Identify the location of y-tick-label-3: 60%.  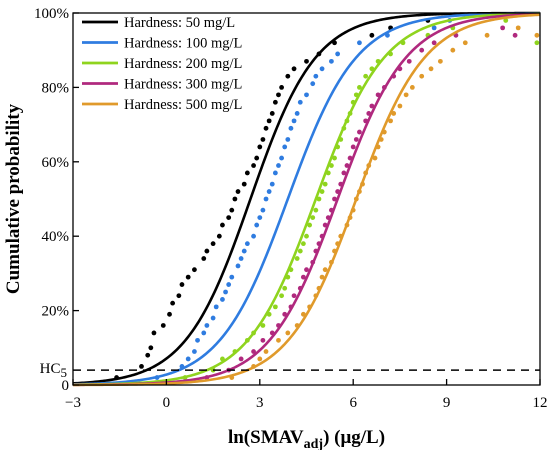
(56, 163).